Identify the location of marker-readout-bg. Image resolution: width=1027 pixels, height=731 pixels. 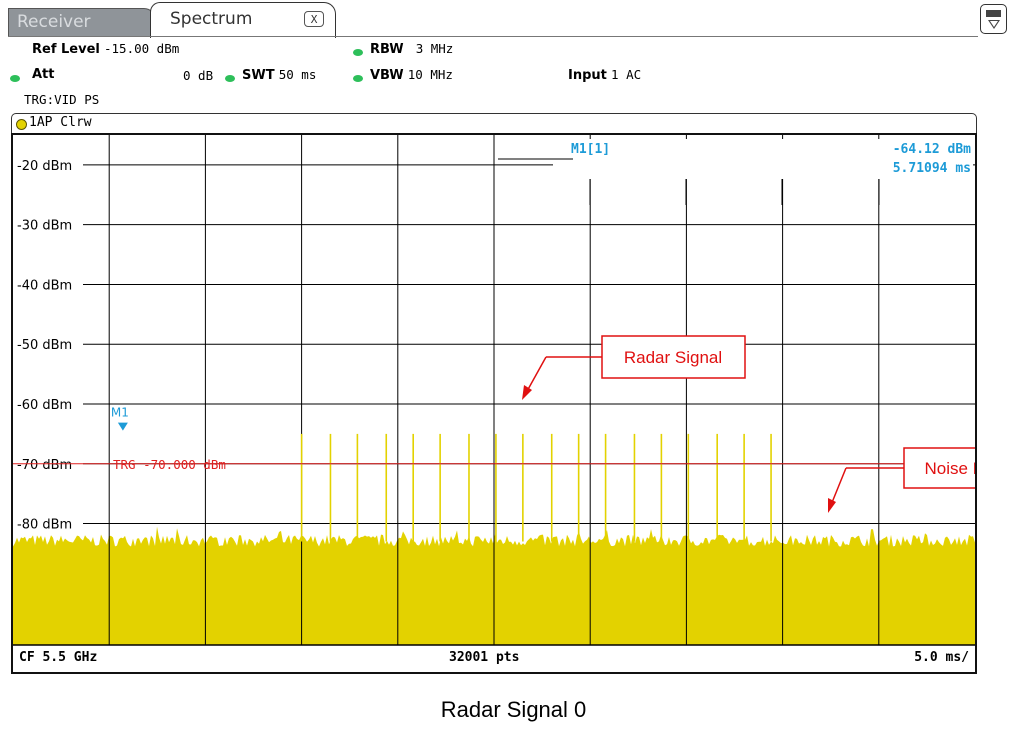
(763, 159).